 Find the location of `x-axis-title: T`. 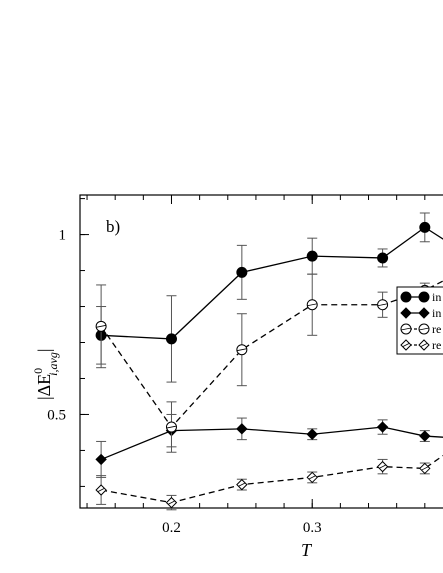

x-axis-title: T is located at coordinates (307, 550).